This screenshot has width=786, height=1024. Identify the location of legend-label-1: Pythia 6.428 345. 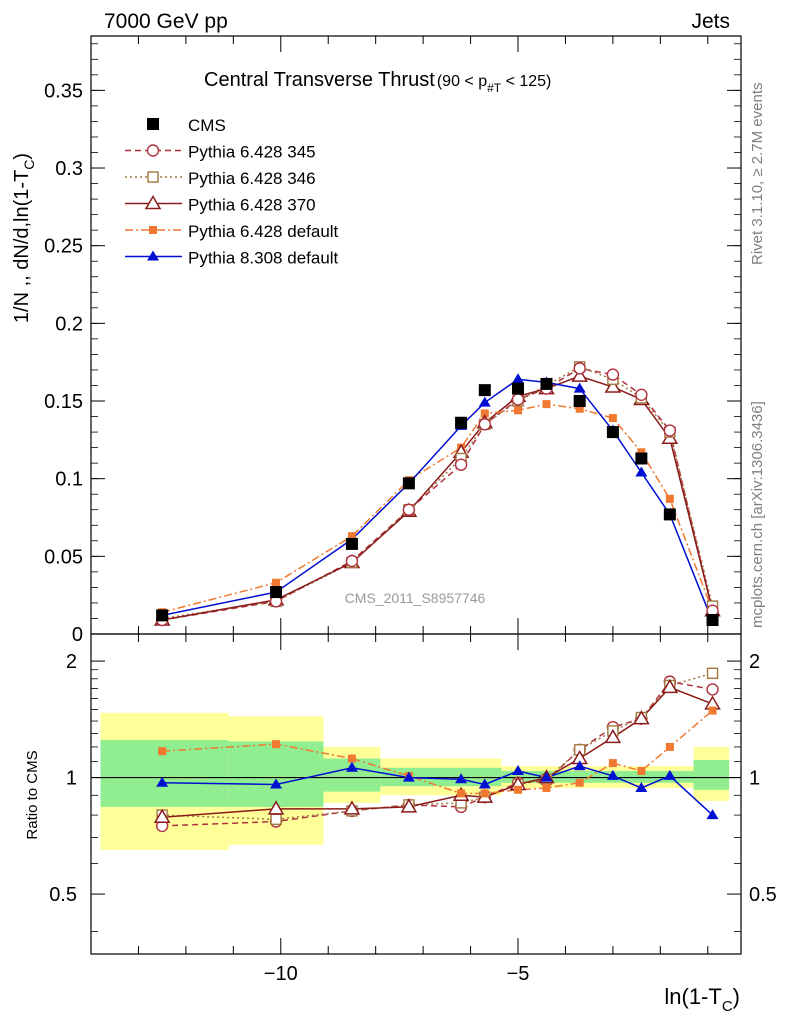
(252, 152).